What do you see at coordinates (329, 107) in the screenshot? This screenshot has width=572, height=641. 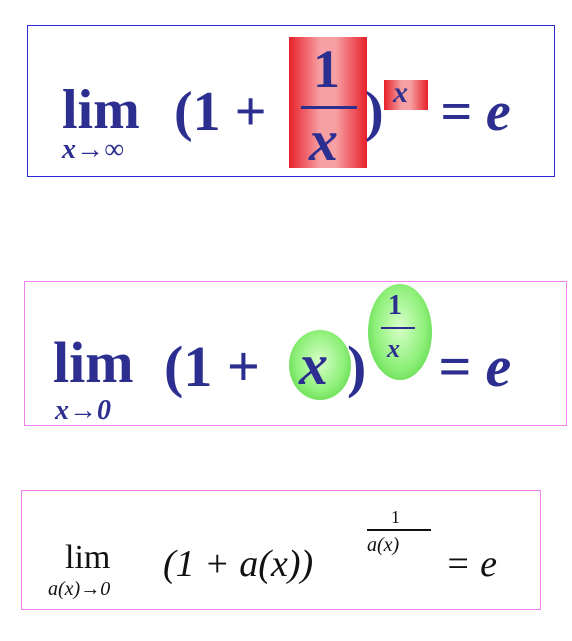 I see `fraction-bar` at bounding box center [329, 107].